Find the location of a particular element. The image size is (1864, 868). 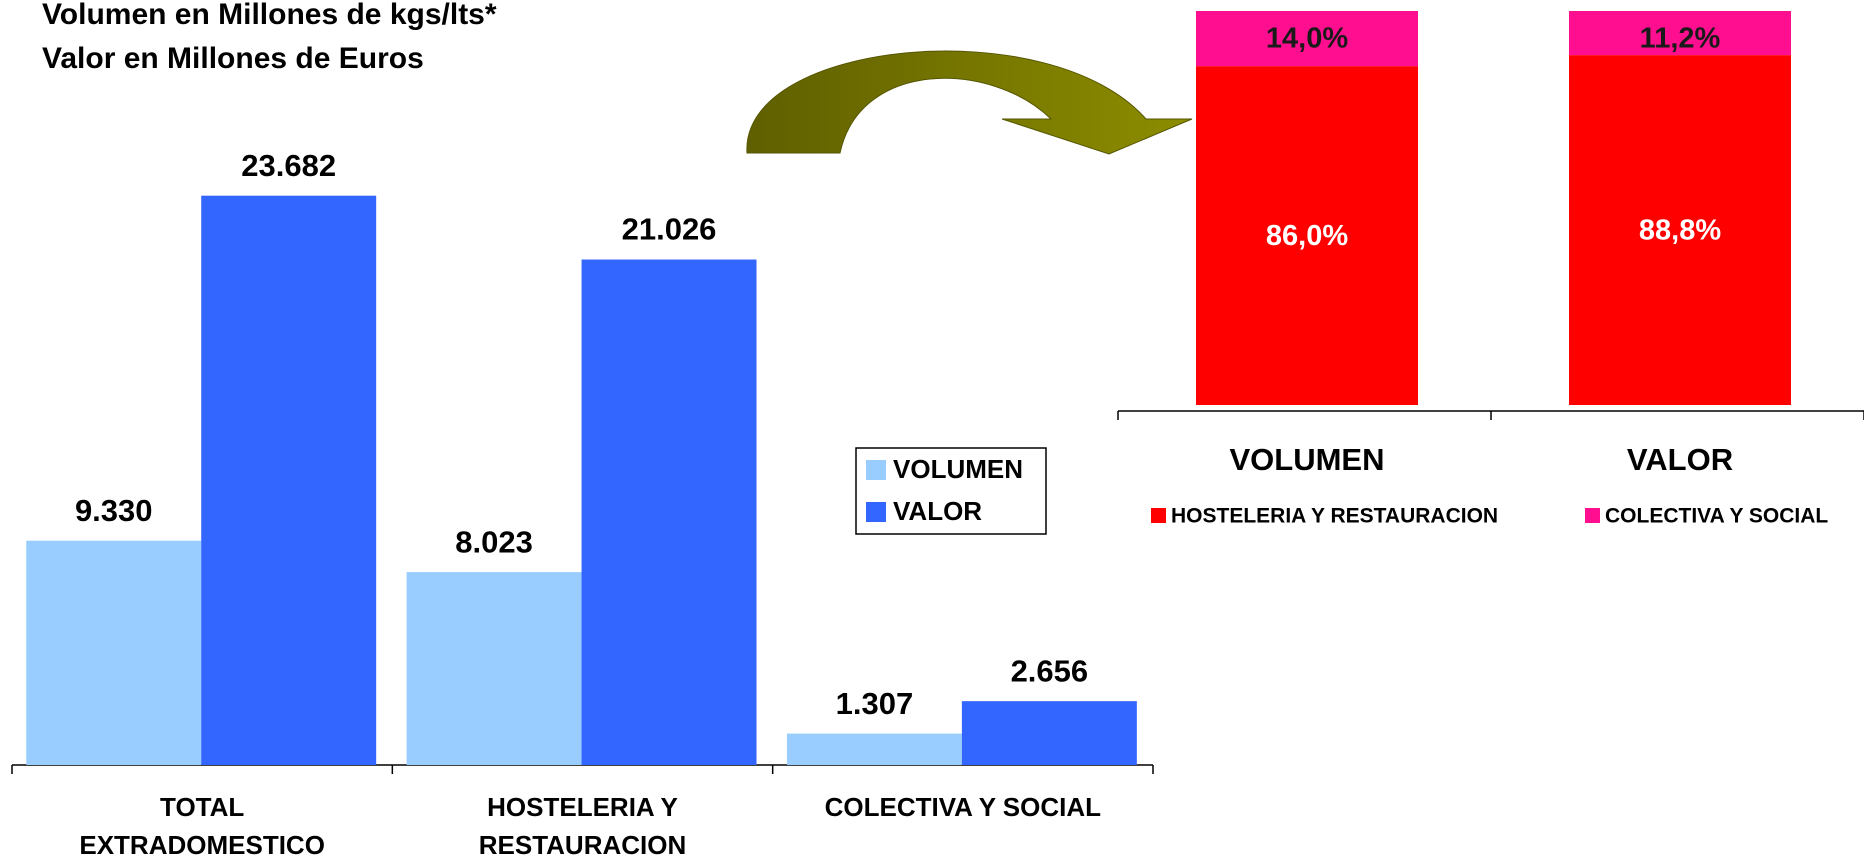

chart-subtitle: Valor en Millones de Euros is located at coordinates (233, 58).